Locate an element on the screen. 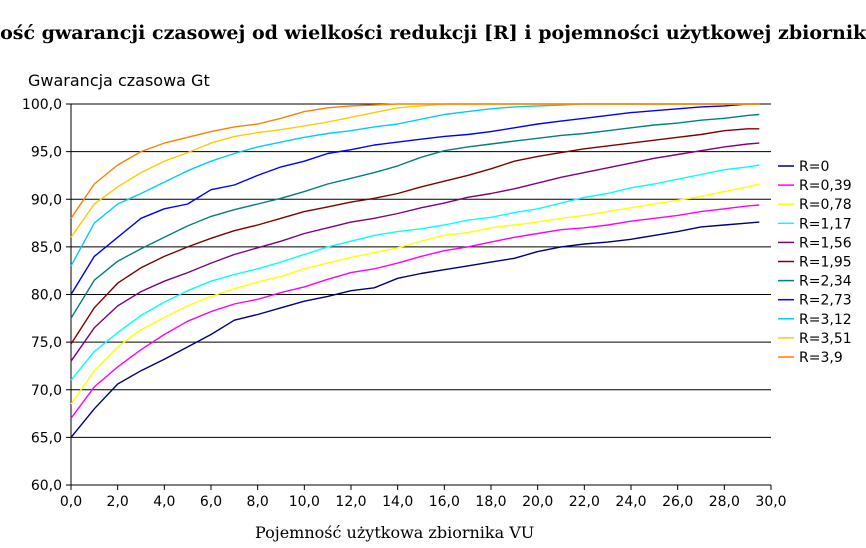  legend-entry-3: R=1,17 is located at coordinates (825, 224).